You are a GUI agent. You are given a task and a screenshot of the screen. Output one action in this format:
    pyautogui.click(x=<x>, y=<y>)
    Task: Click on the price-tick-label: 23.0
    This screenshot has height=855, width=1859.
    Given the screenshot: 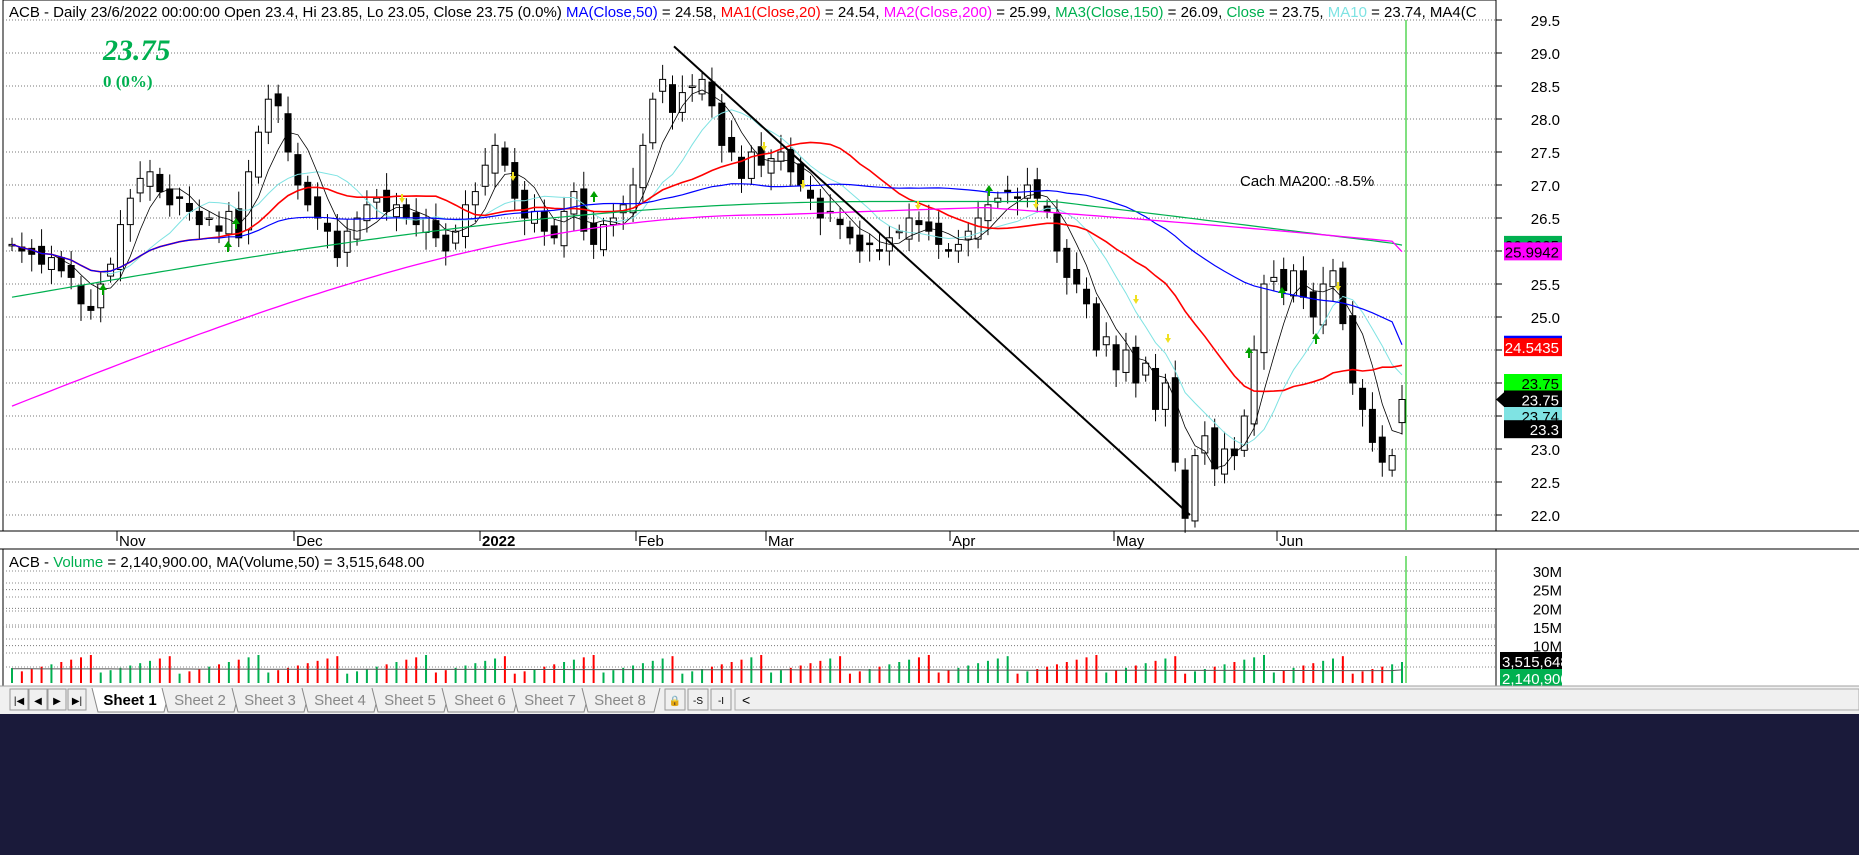 What is the action you would take?
    pyautogui.click(x=1545, y=450)
    